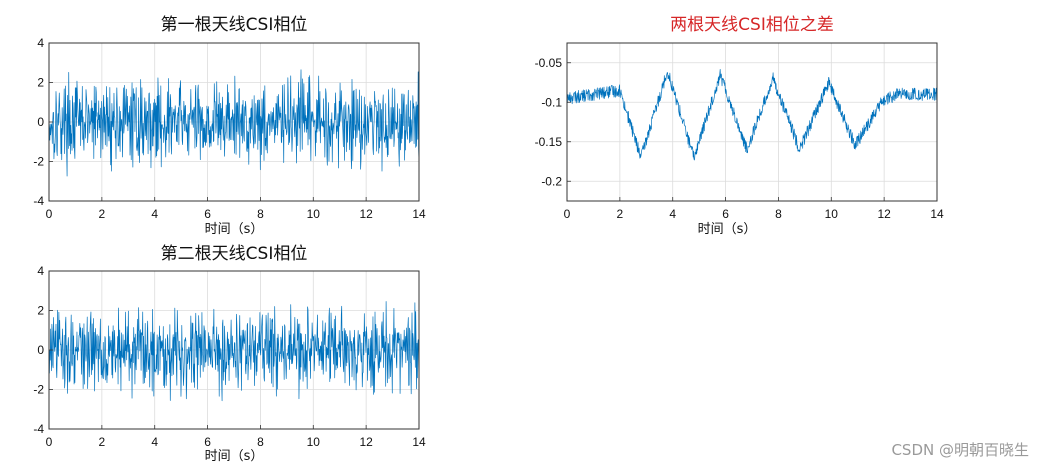  I want to click on axes-frame, so click(752, 122).